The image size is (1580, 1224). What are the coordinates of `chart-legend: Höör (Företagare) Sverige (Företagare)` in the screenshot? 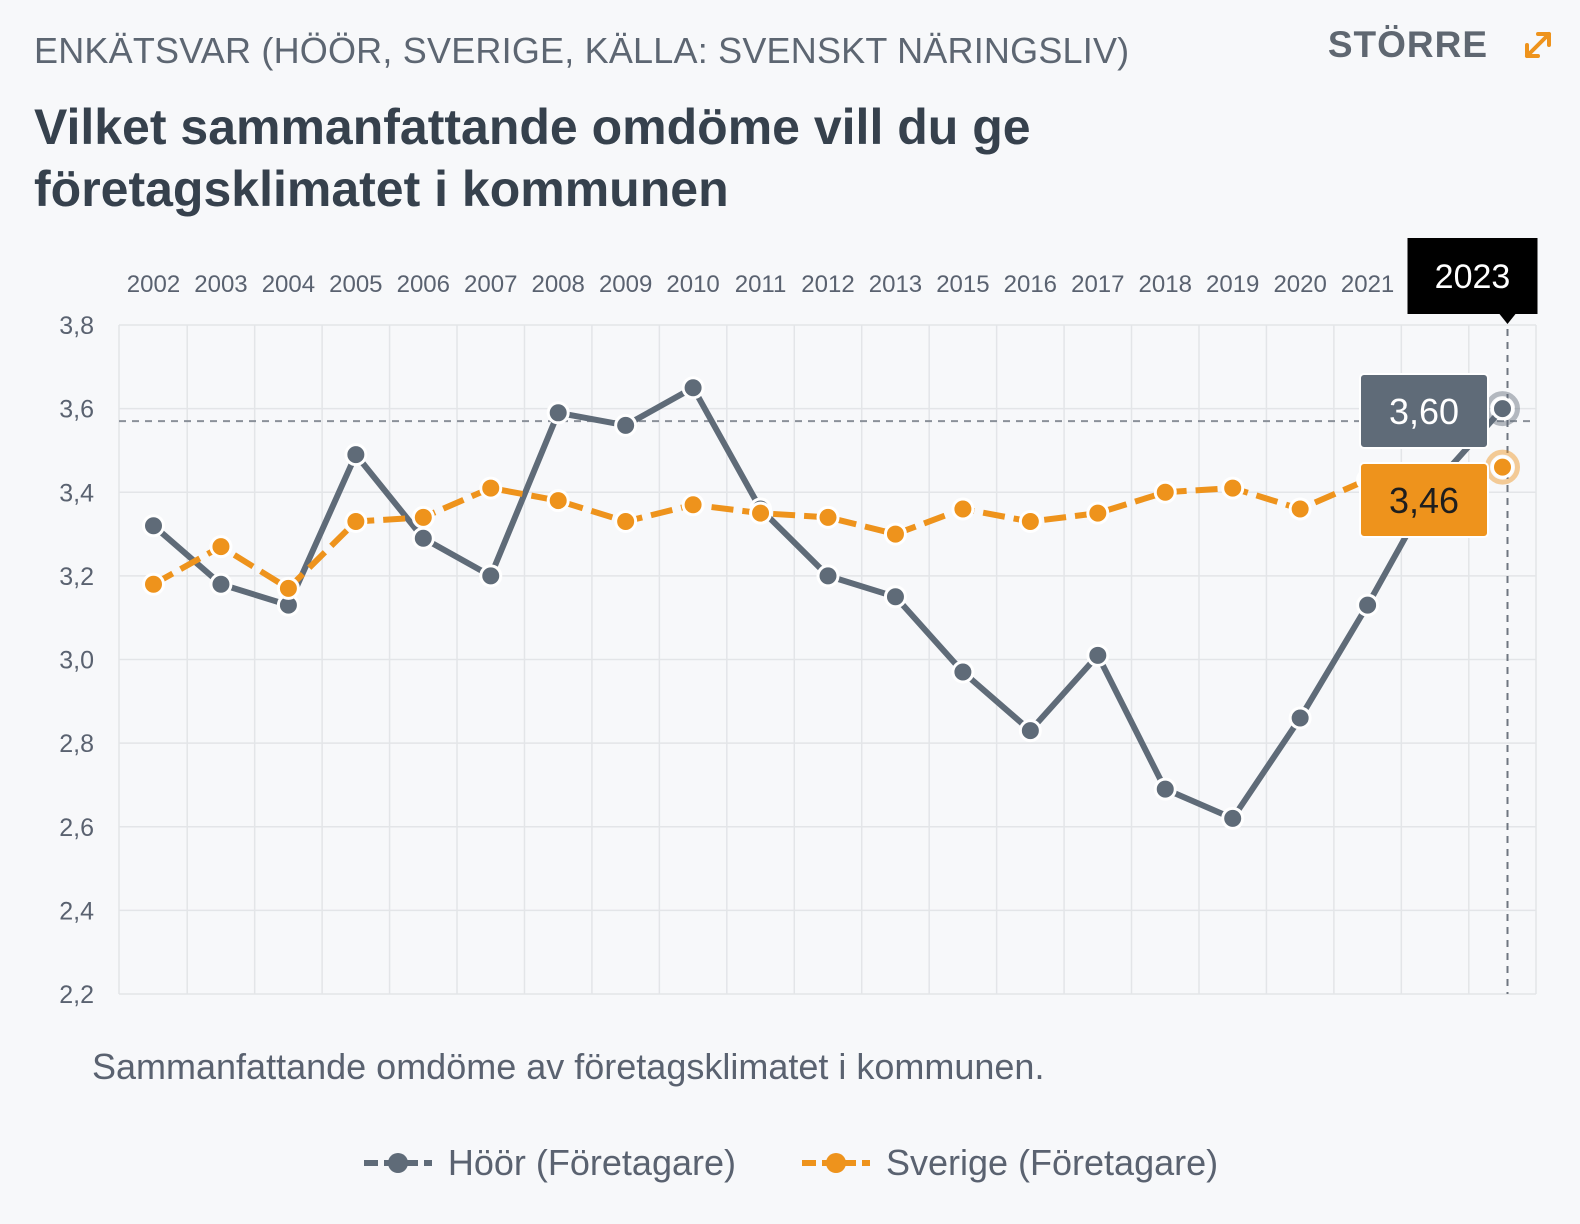 It's located at (790, 1163).